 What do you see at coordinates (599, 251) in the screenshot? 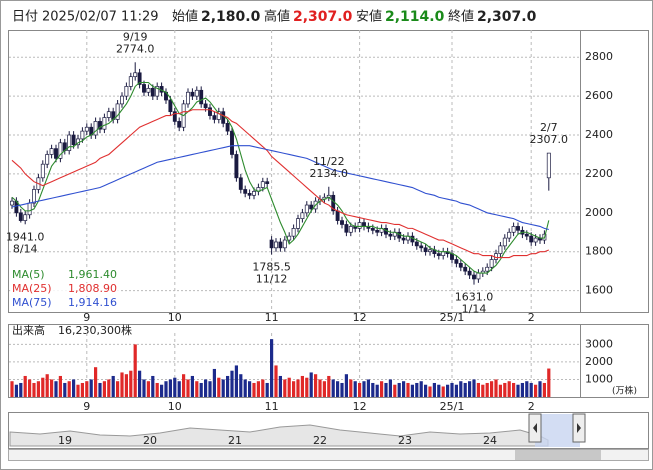
I see `y-tick-label: 1800` at bounding box center [599, 251].